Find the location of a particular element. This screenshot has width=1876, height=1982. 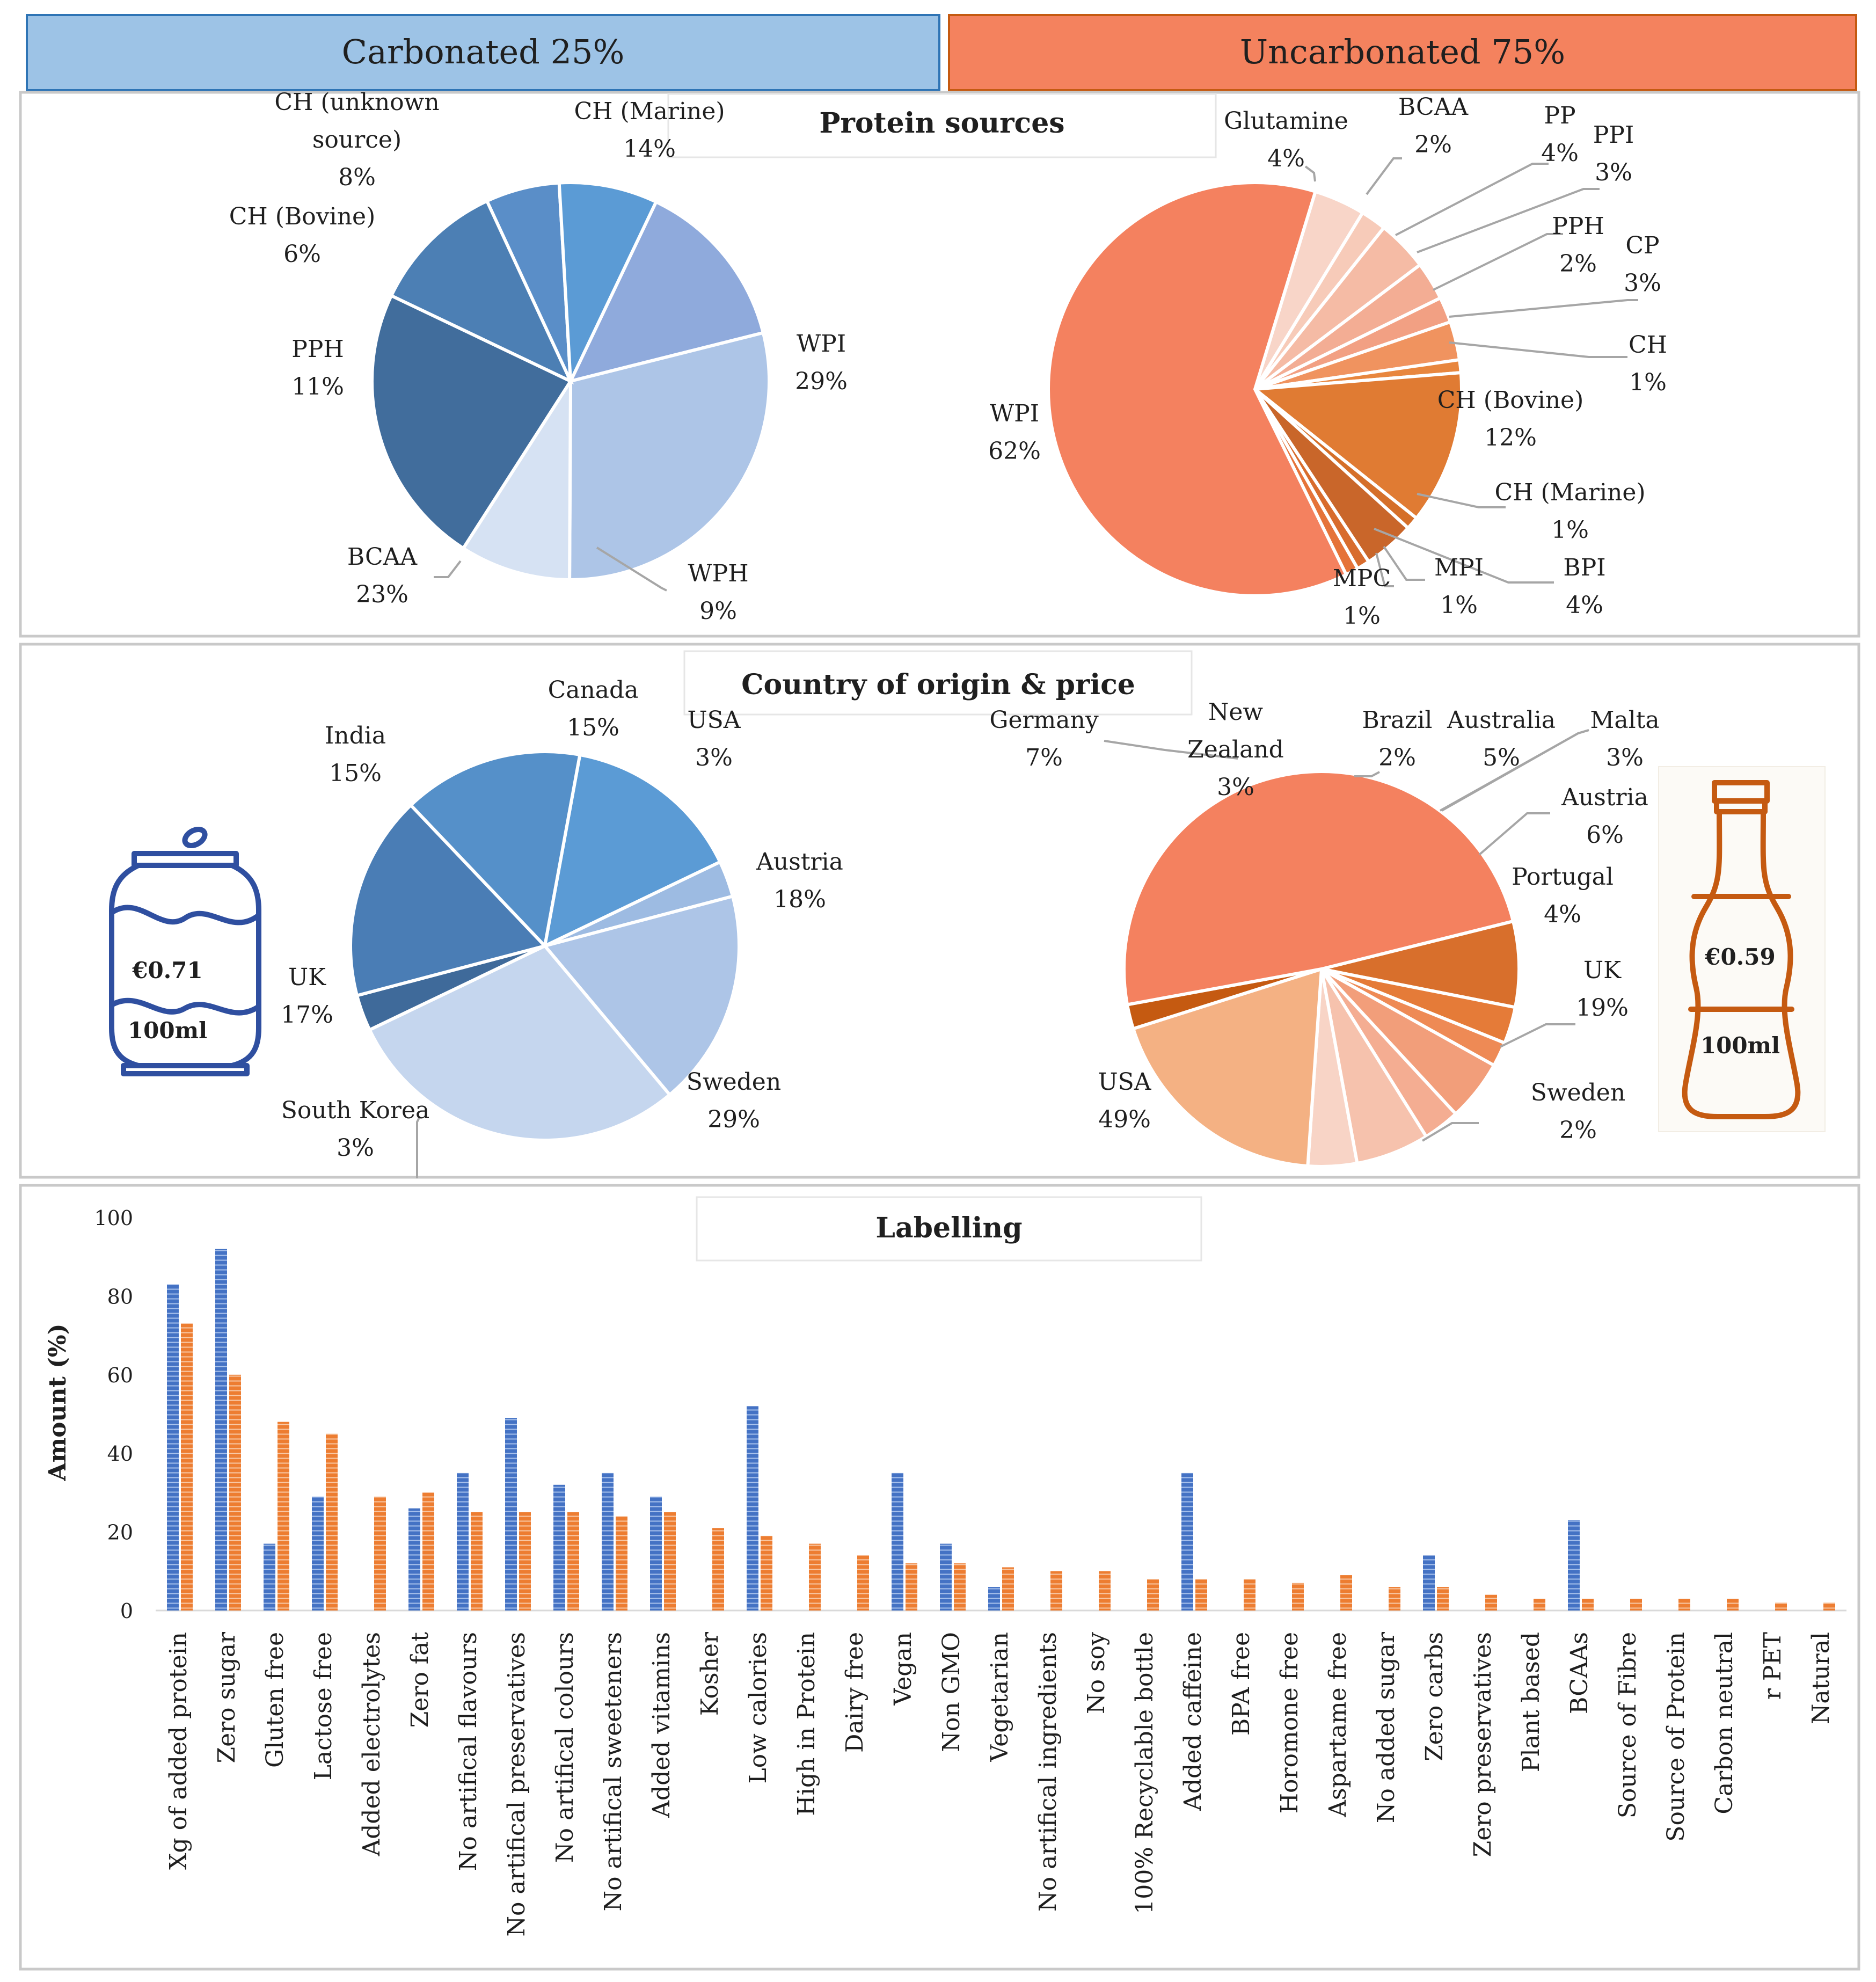

labelling-title: Labelling is located at coordinates (949, 1228).